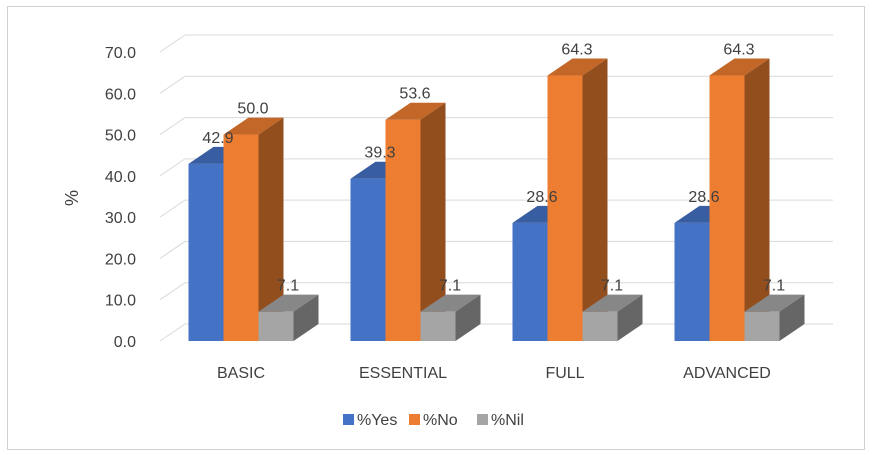 The height and width of the screenshot is (457, 872). What do you see at coordinates (120, 94) in the screenshot?
I see `y-tick-label: 60.0` at bounding box center [120, 94].